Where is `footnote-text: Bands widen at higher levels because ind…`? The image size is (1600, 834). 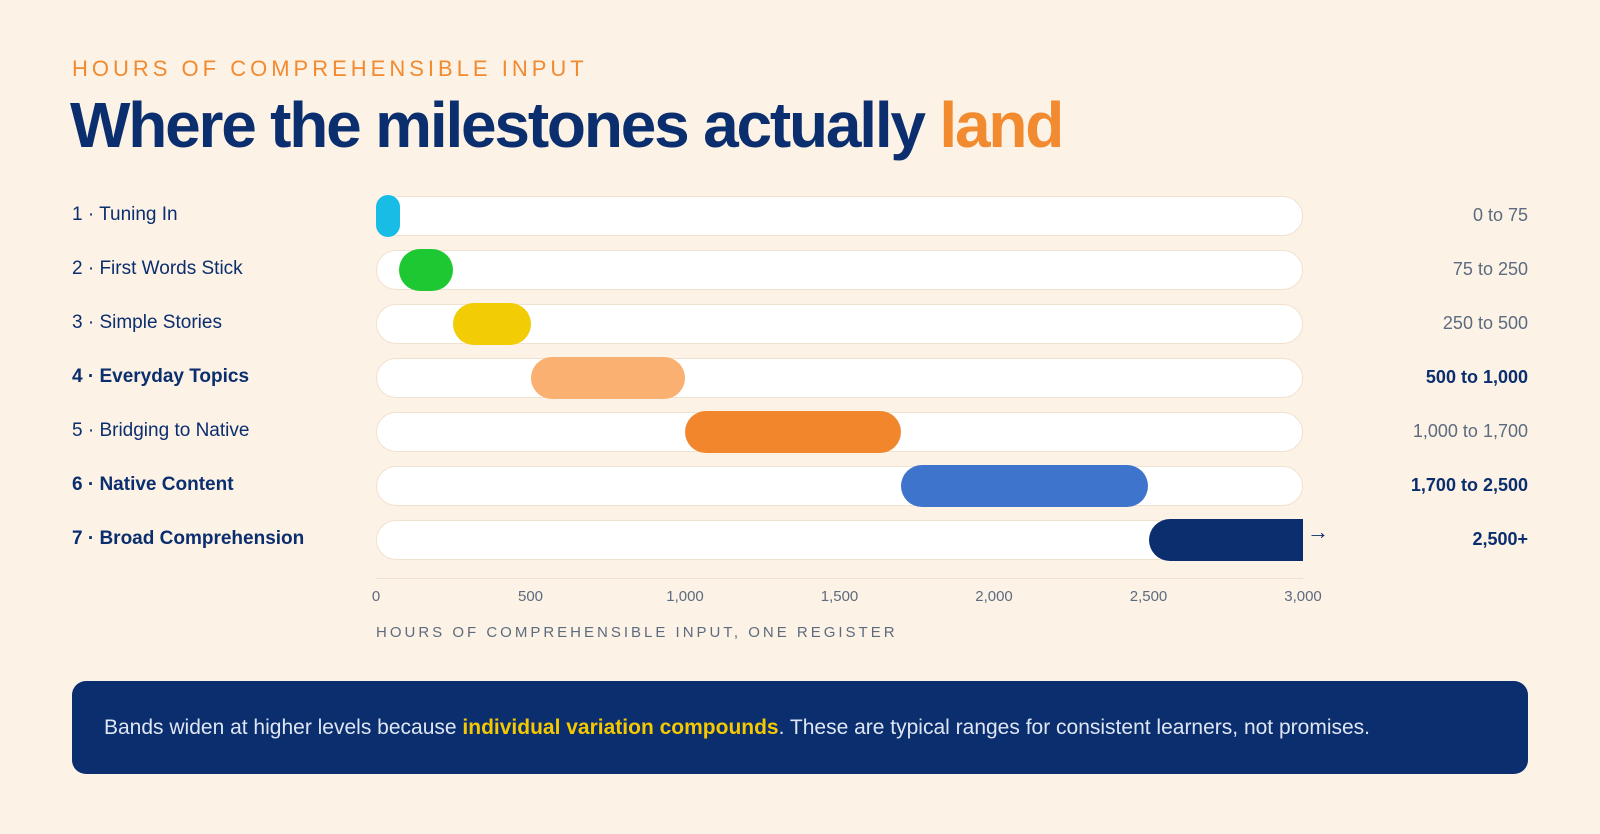 footnote-text: Bands widen at higher levels because ind… is located at coordinates (737, 728).